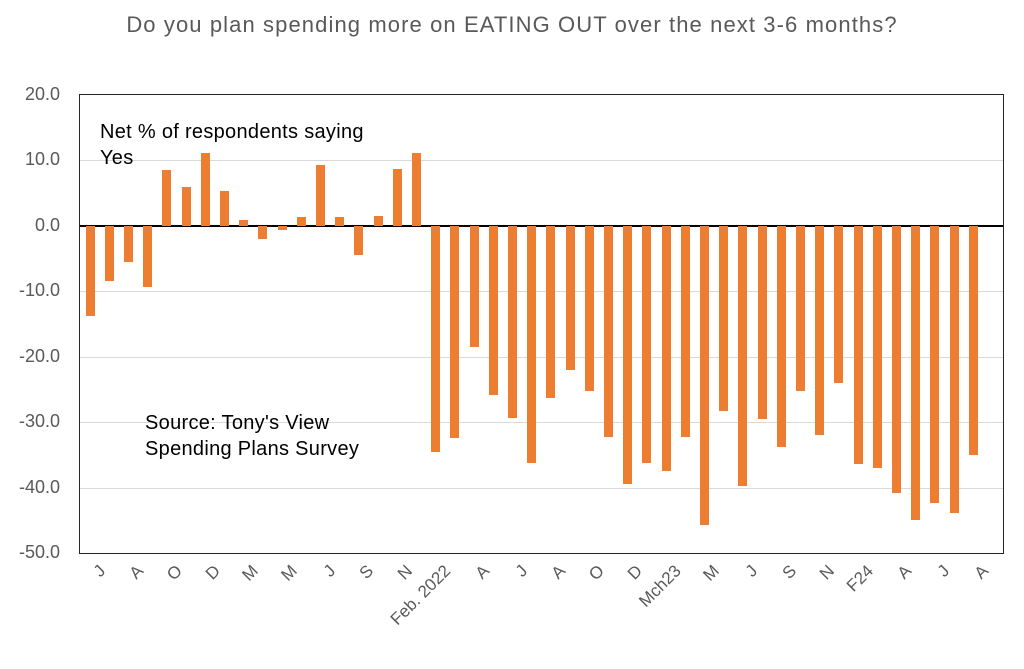 Image resolution: width=1024 pixels, height=669 pixels. Describe the element at coordinates (39, 355) in the screenshot. I see `y-tick-label: -20.0` at that location.